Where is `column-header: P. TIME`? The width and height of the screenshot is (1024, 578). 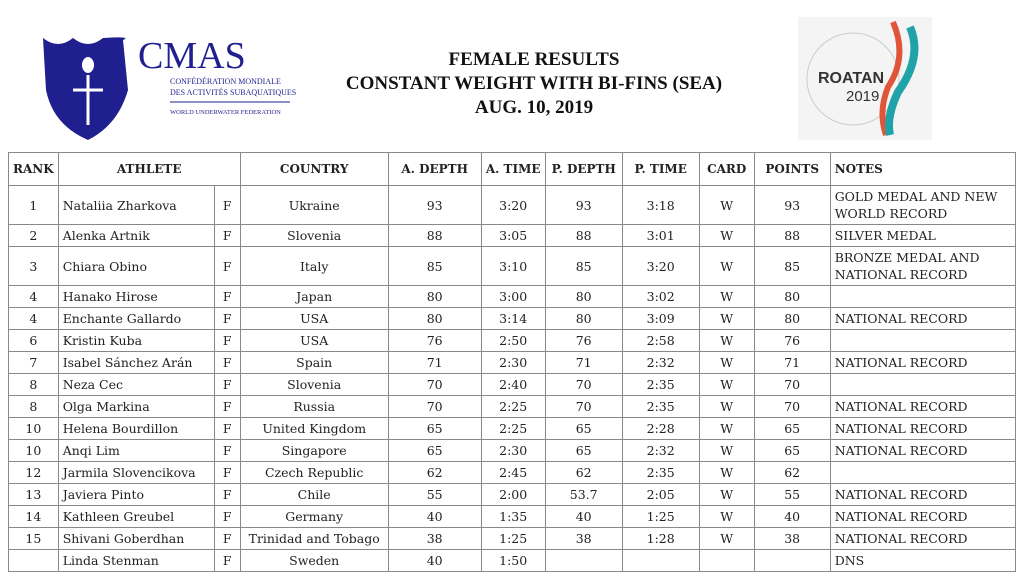 column-header: P. TIME is located at coordinates (660, 169).